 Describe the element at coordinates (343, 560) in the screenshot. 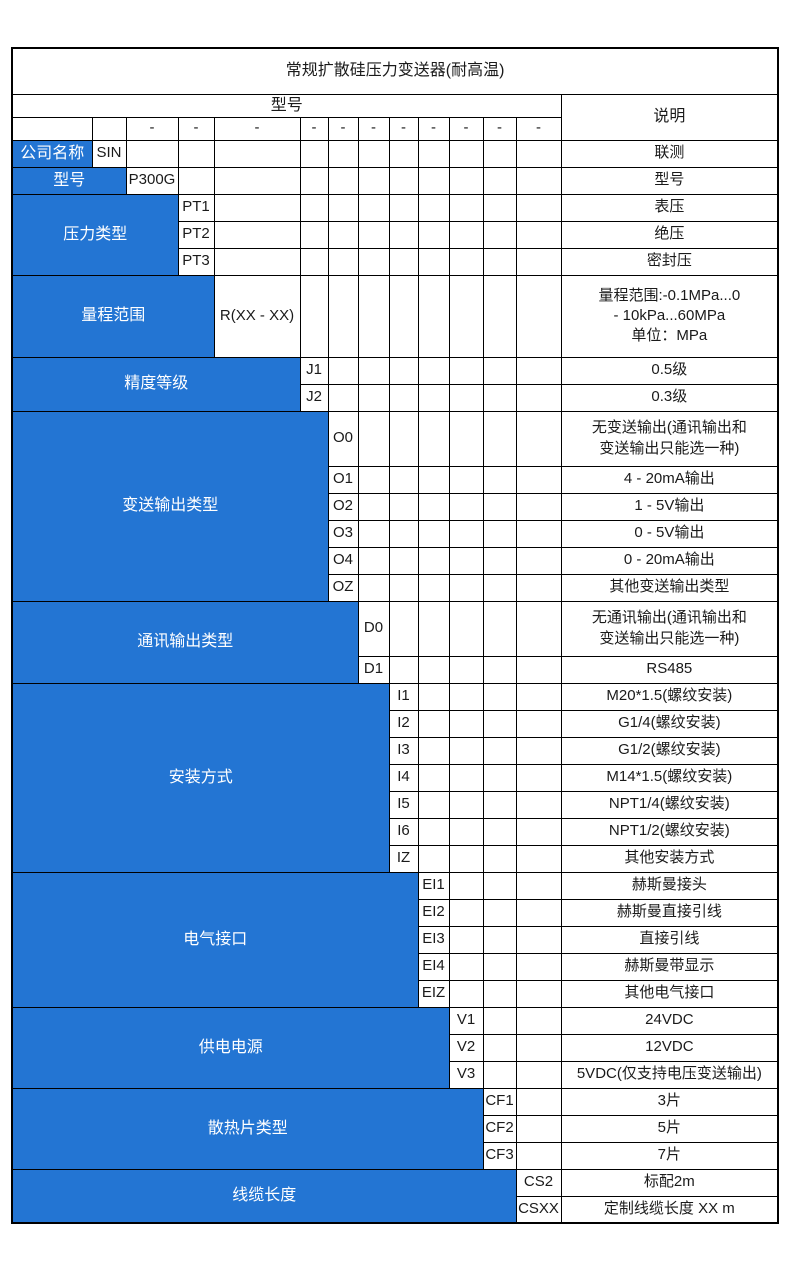

I see `code-cell-O4: O4` at that location.